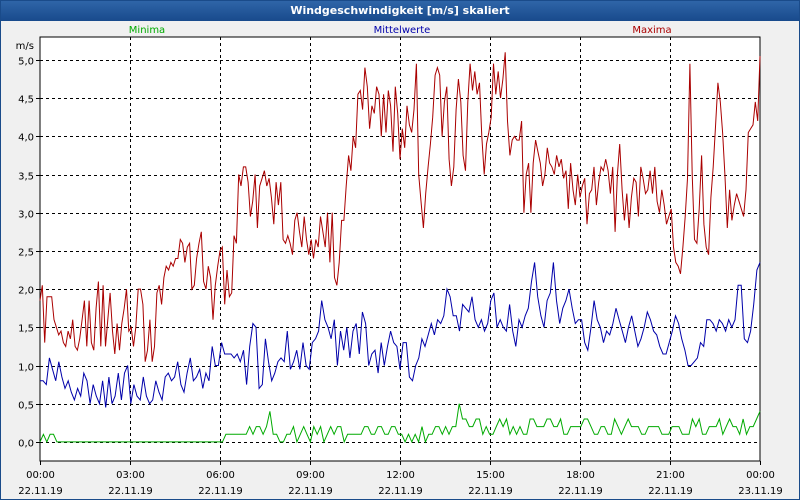 Image resolution: width=800 pixels, height=500 pixels. What do you see at coordinates (130, 475) in the screenshot?
I see `x-tick-time: 03:00` at bounding box center [130, 475].